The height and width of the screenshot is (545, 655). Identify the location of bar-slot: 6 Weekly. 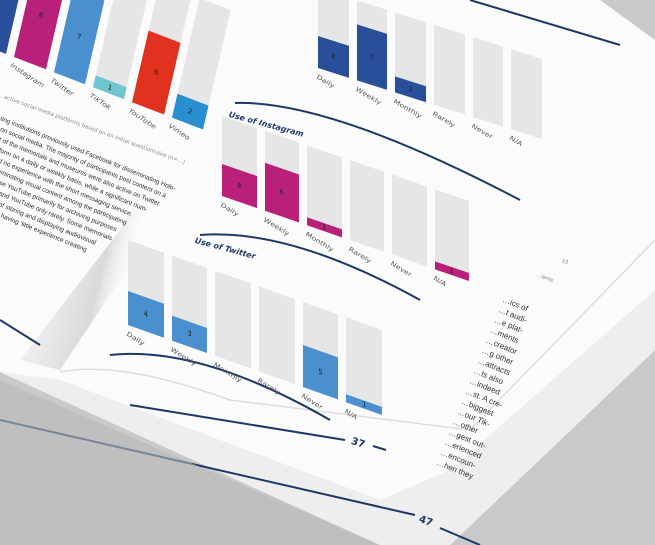
(280, 184).